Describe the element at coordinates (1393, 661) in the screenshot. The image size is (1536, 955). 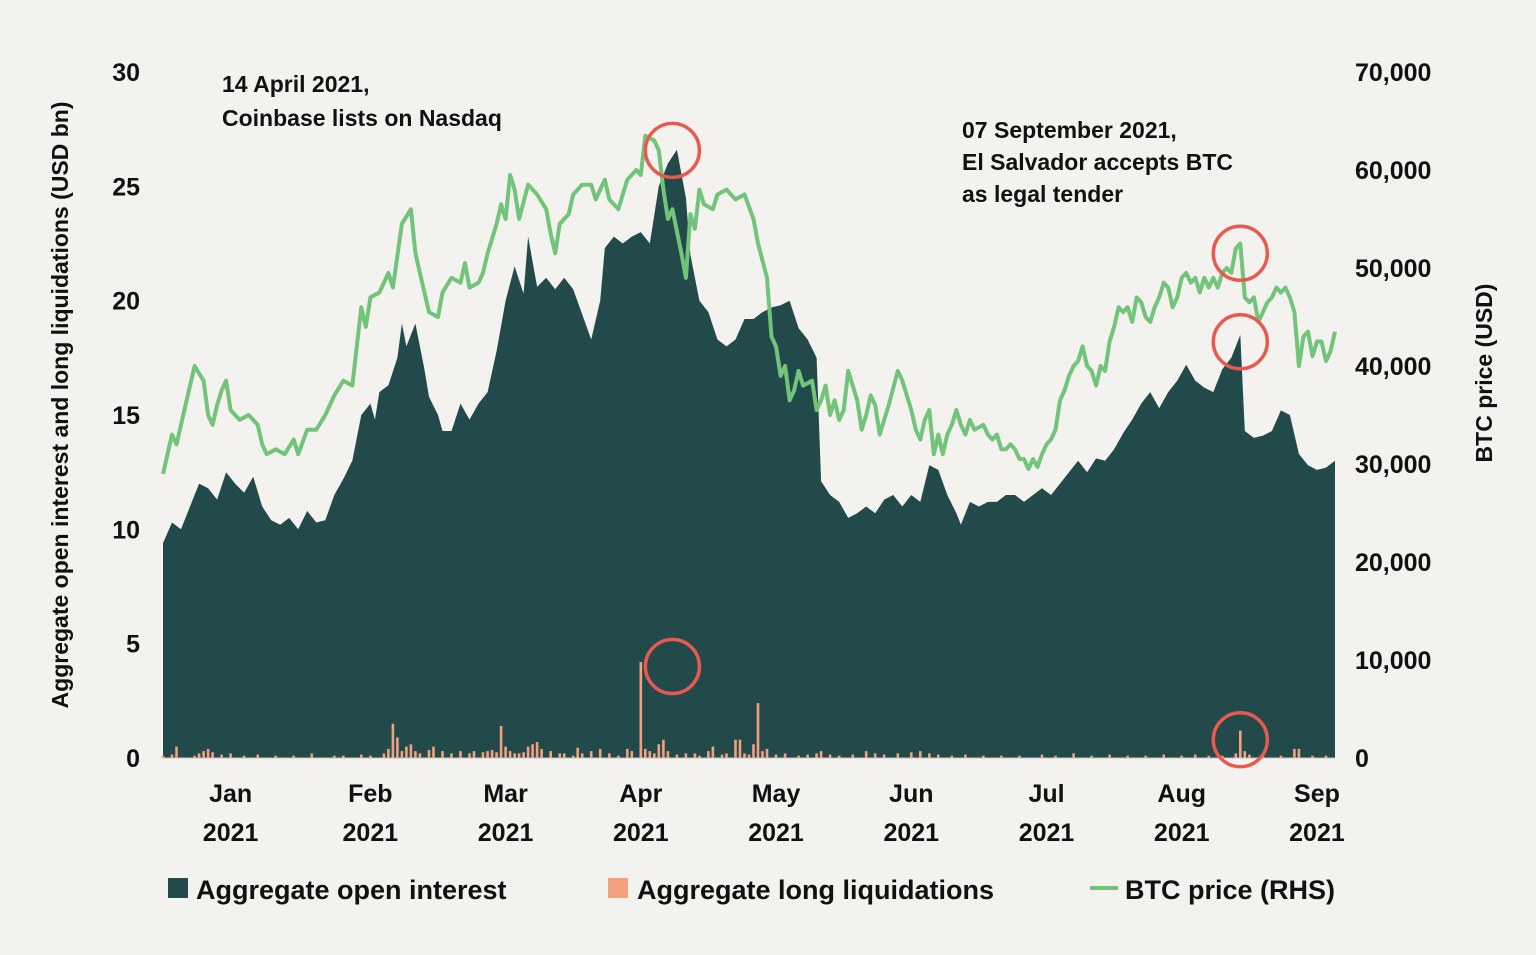
I see `right-tick-label: 10,000` at that location.